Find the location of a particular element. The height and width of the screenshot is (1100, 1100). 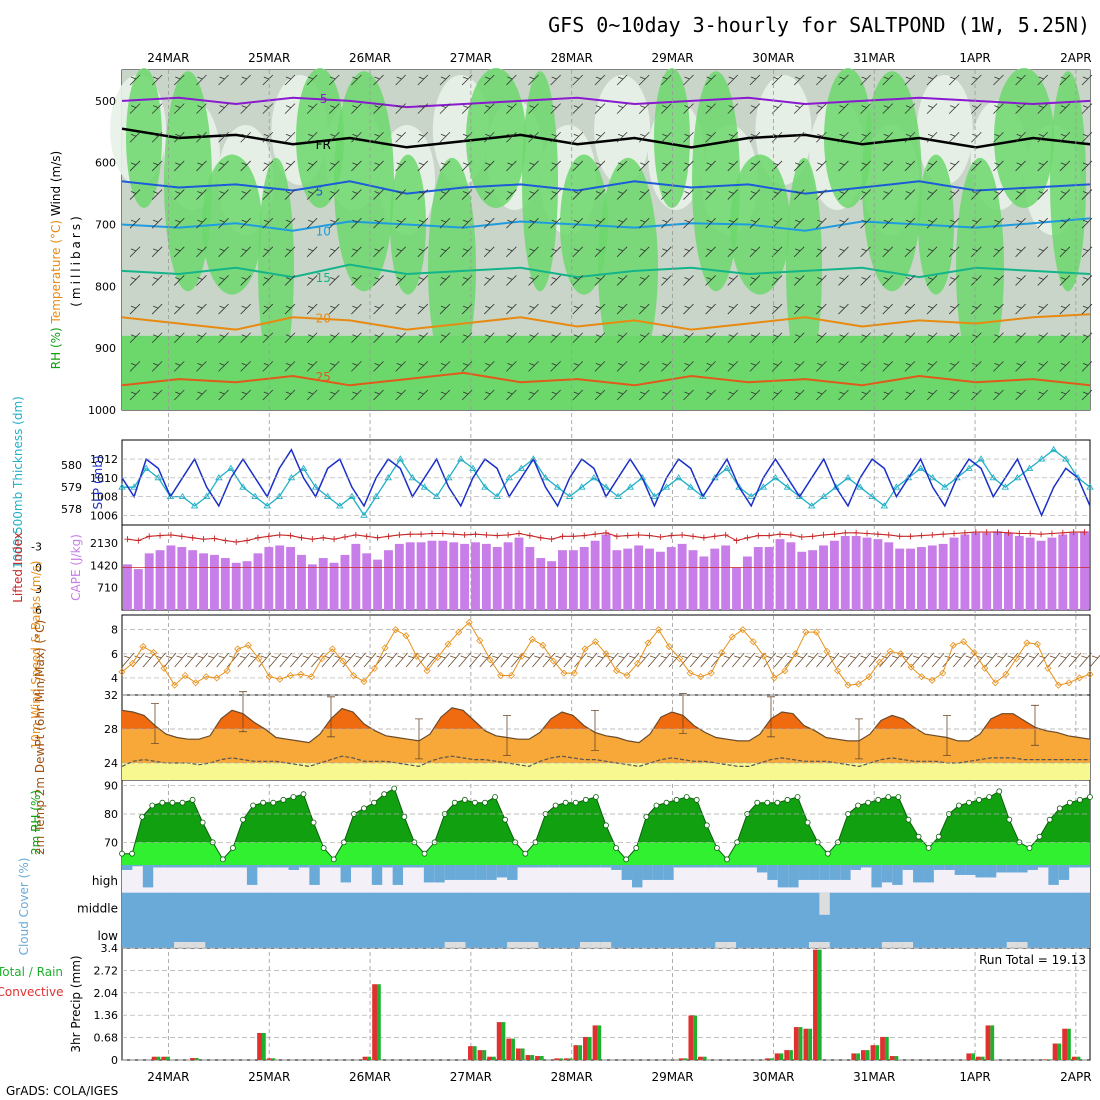

cape-y-tick: 1420 is located at coordinates (104, 565).